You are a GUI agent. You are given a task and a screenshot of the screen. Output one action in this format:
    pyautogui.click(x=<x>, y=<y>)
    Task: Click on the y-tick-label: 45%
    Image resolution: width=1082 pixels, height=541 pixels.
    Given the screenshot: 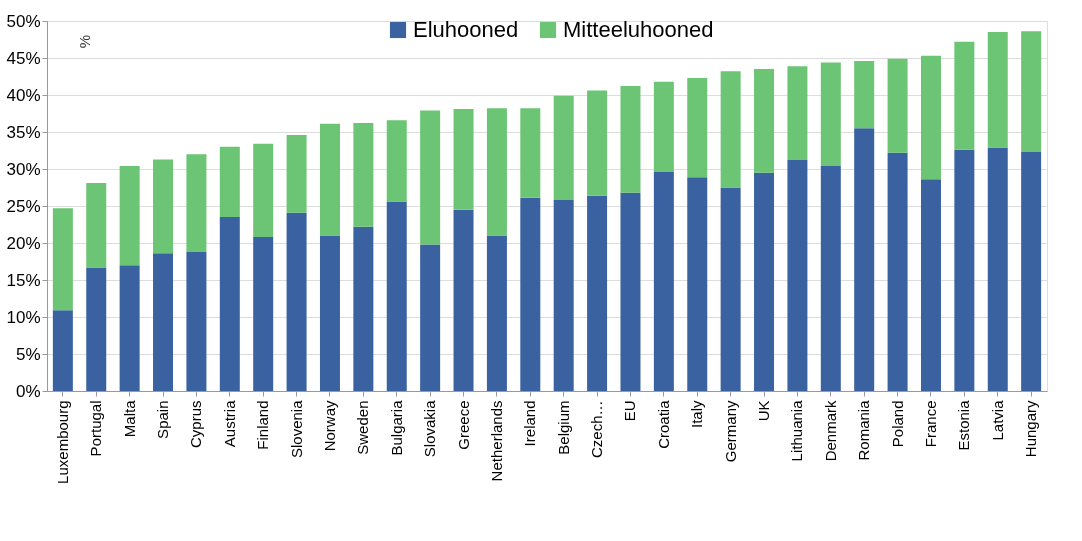 What is the action you would take?
    pyautogui.click(x=23, y=58)
    